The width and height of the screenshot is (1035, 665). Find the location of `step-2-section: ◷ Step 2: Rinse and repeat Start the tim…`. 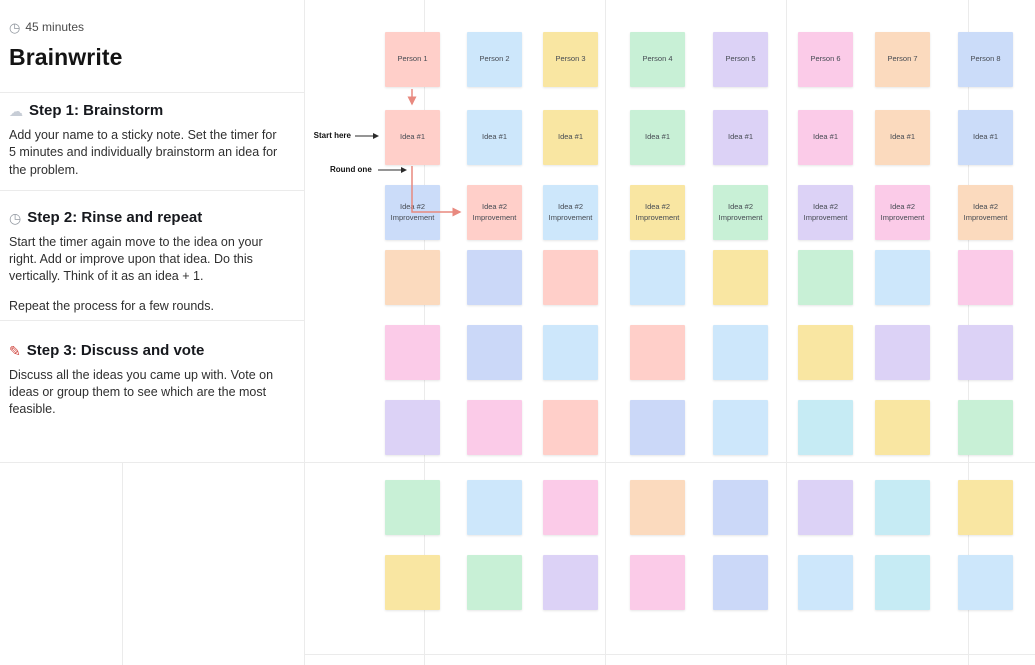

step-2-section: ◷ Step 2: Rinse and repeat Start the tim… is located at coordinates (146, 262).